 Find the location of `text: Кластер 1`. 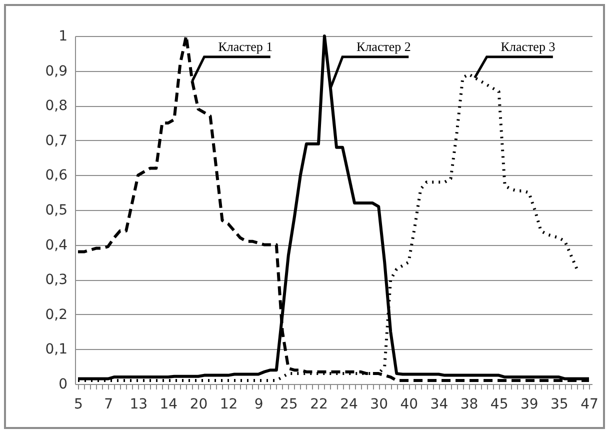

text: Кластер 1 is located at coordinates (245, 46).